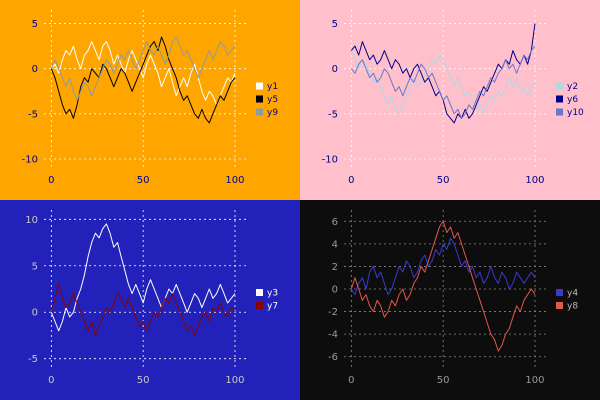  What do you see at coordinates (259, 112) in the screenshot?
I see `legend-swatch-y9` at bounding box center [259, 112].